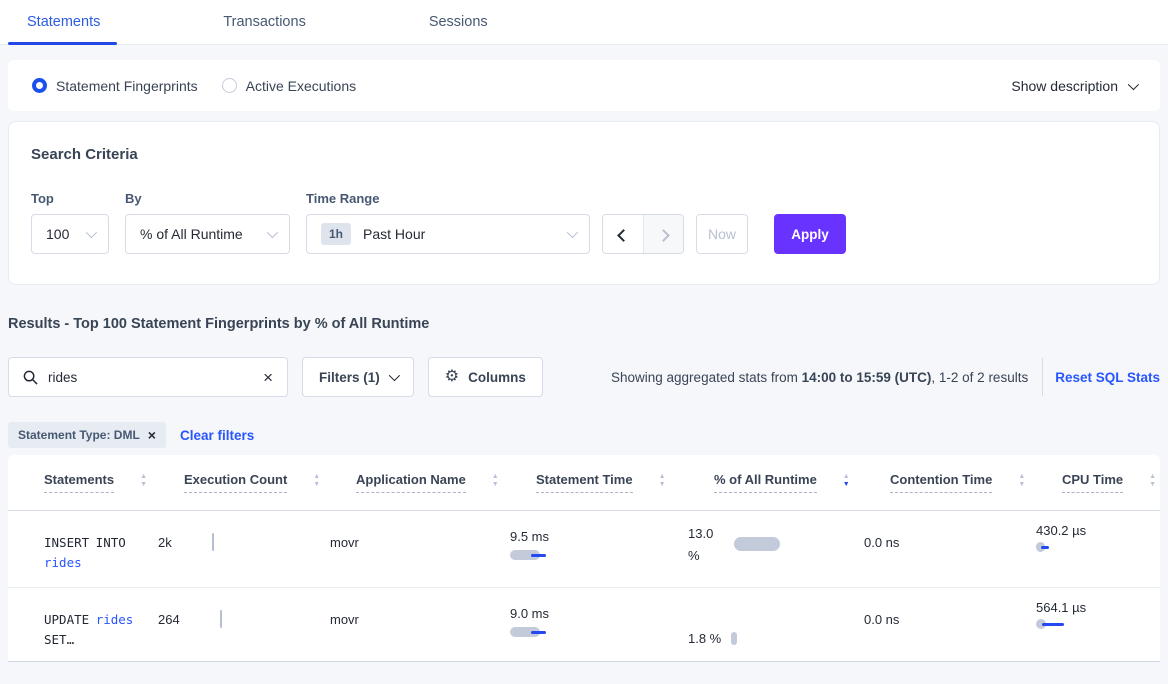  Describe the element at coordinates (1043, 377) in the screenshot. I see `vertical-divider` at that location.